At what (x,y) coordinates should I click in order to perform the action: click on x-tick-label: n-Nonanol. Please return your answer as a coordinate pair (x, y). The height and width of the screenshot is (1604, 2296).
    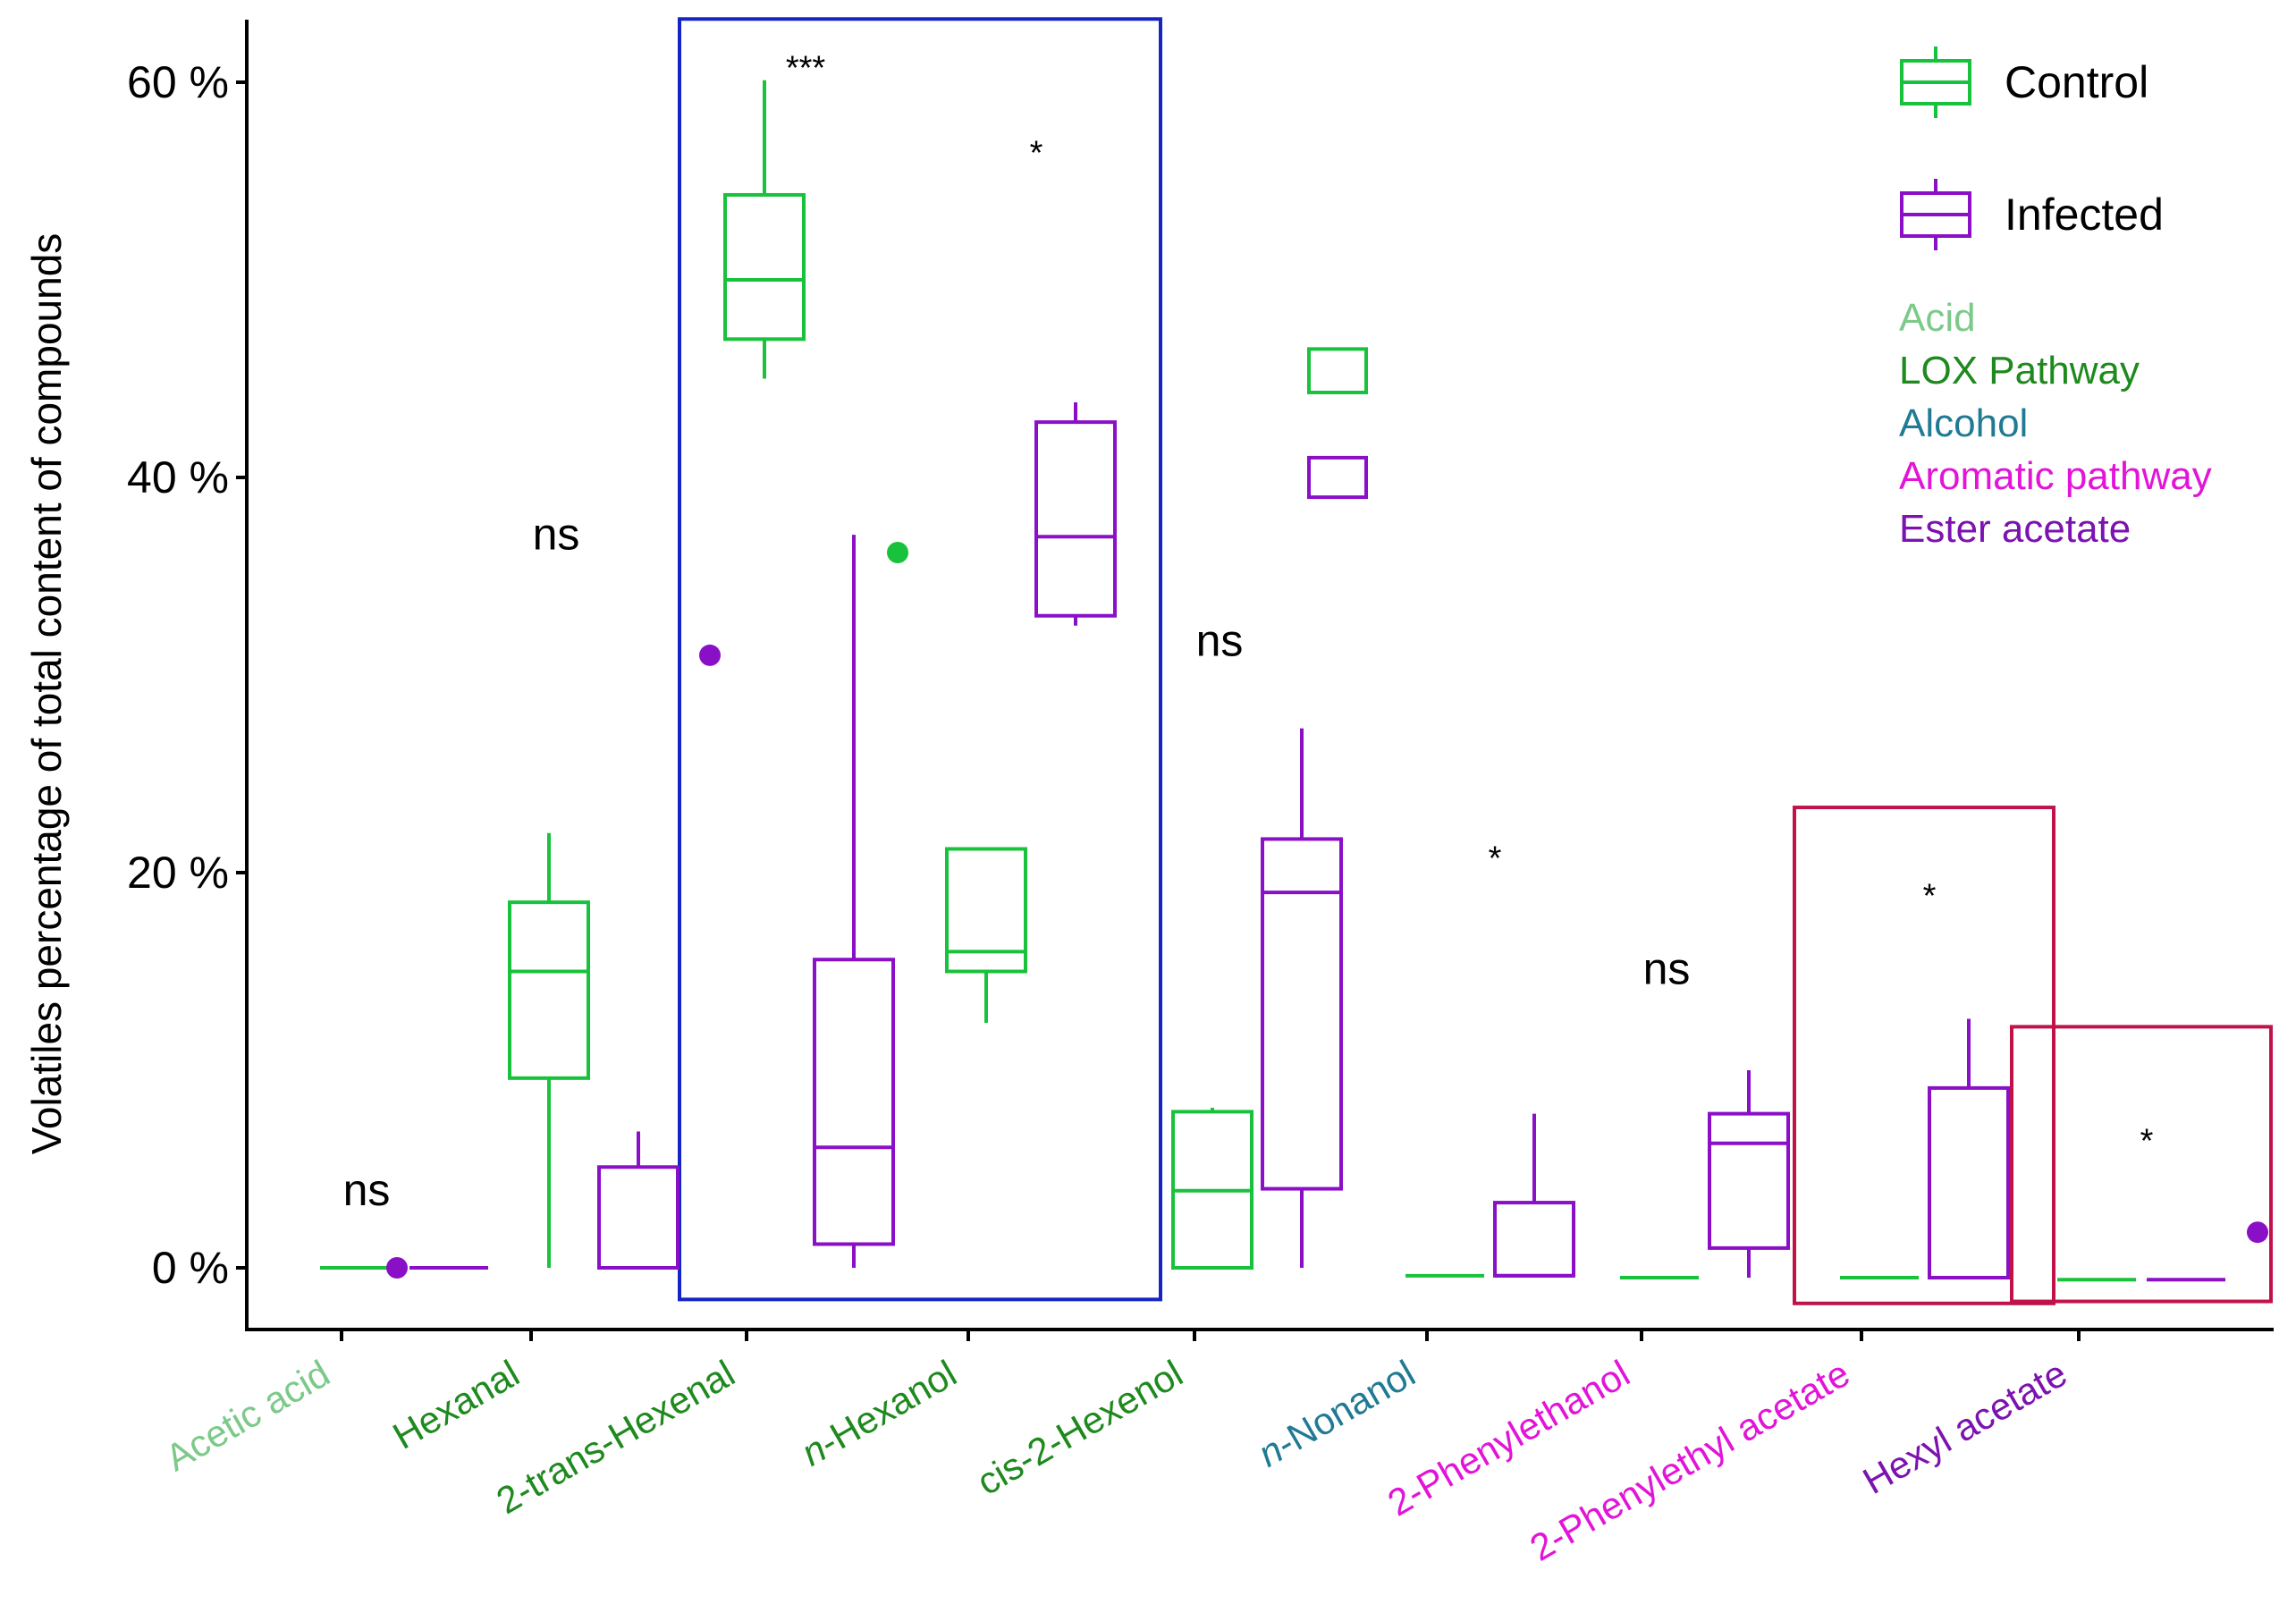
    Looking at the image, I should click on (1336, 1413).